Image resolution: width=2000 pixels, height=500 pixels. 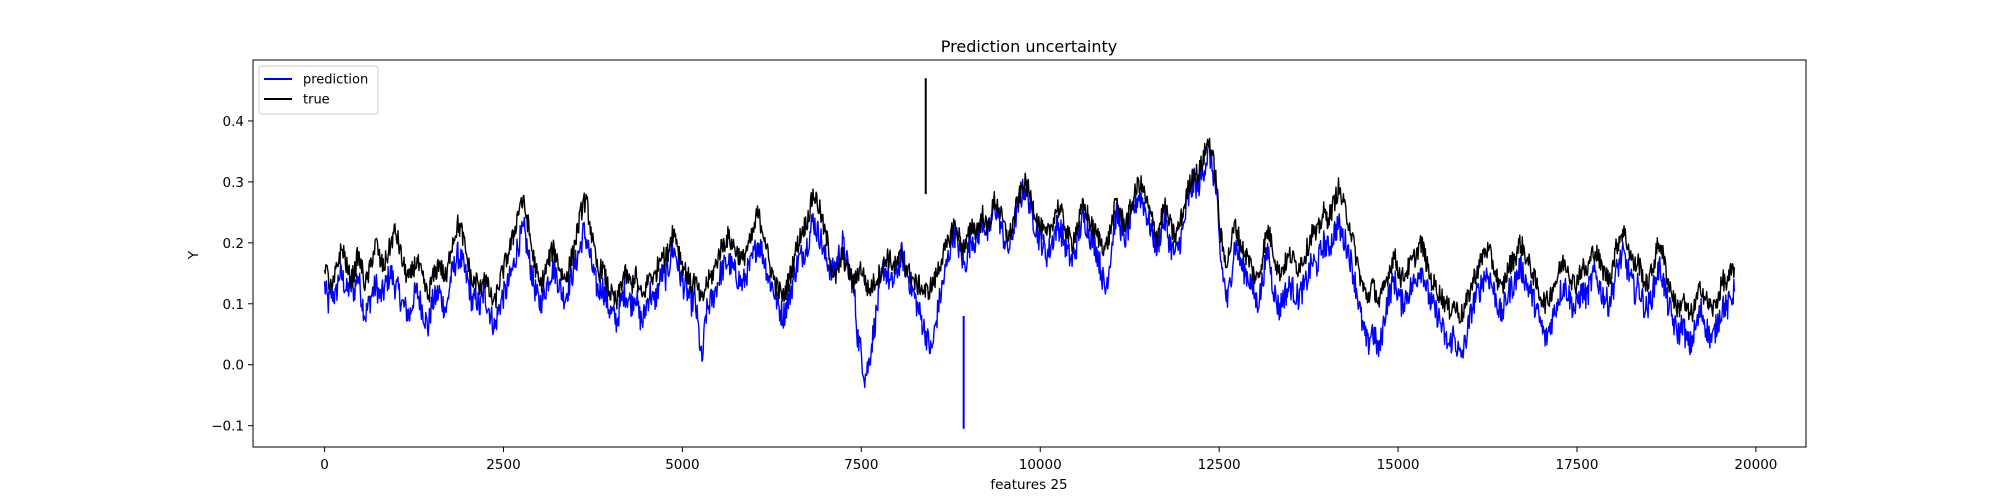 I want to click on x-tick-label: 12500, so click(x=1219, y=465).